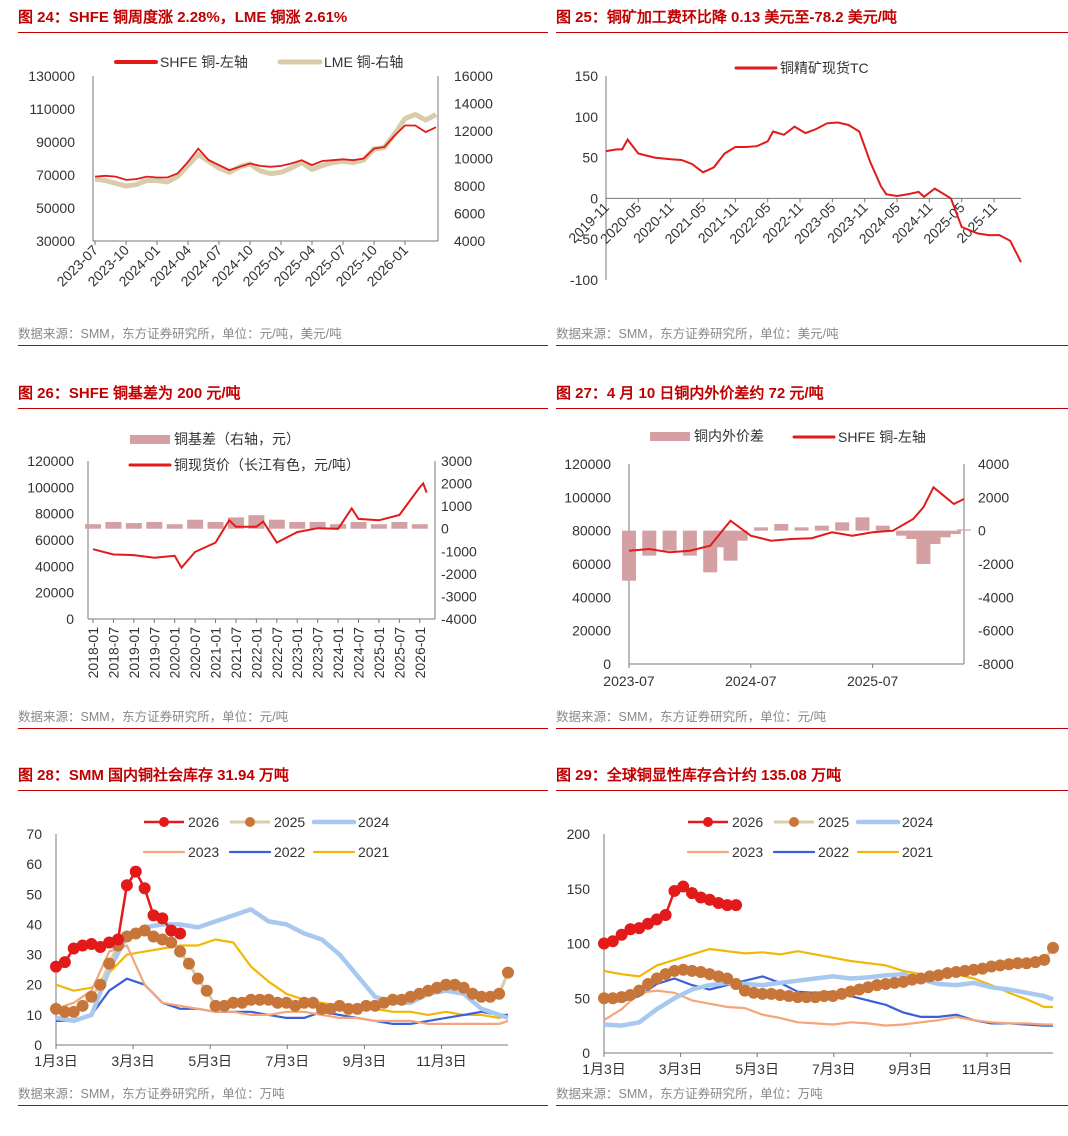 This screenshot has height=1136, width=1068. What do you see at coordinates (584, 280) in the screenshot?
I see `y-tick-label: -100` at bounding box center [584, 280].